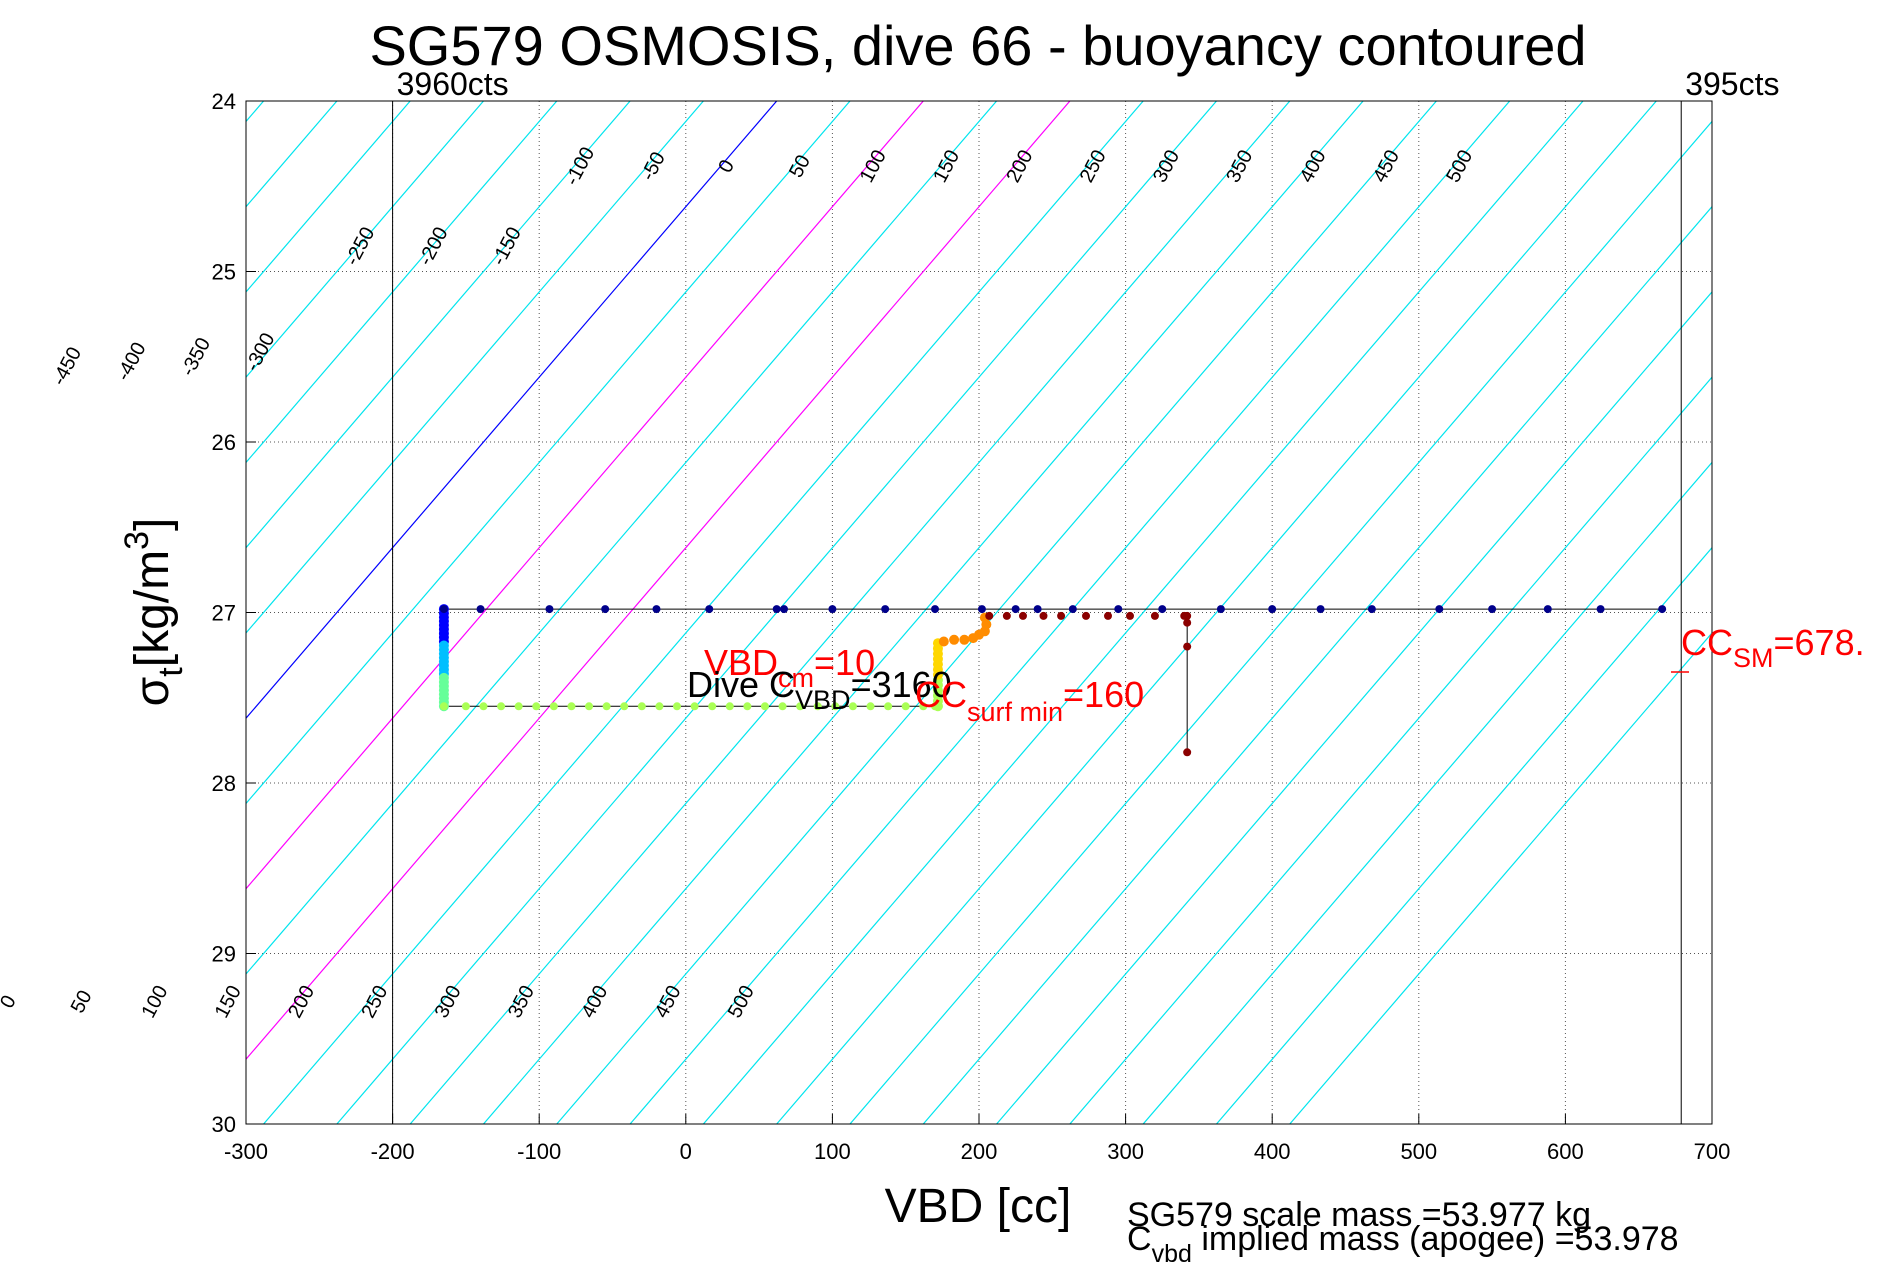 Image resolution: width=1891 pixels, height=1267 pixels. What do you see at coordinates (823, 700) in the screenshot?
I see `annotation-dive-c-sub: VBD` at bounding box center [823, 700].